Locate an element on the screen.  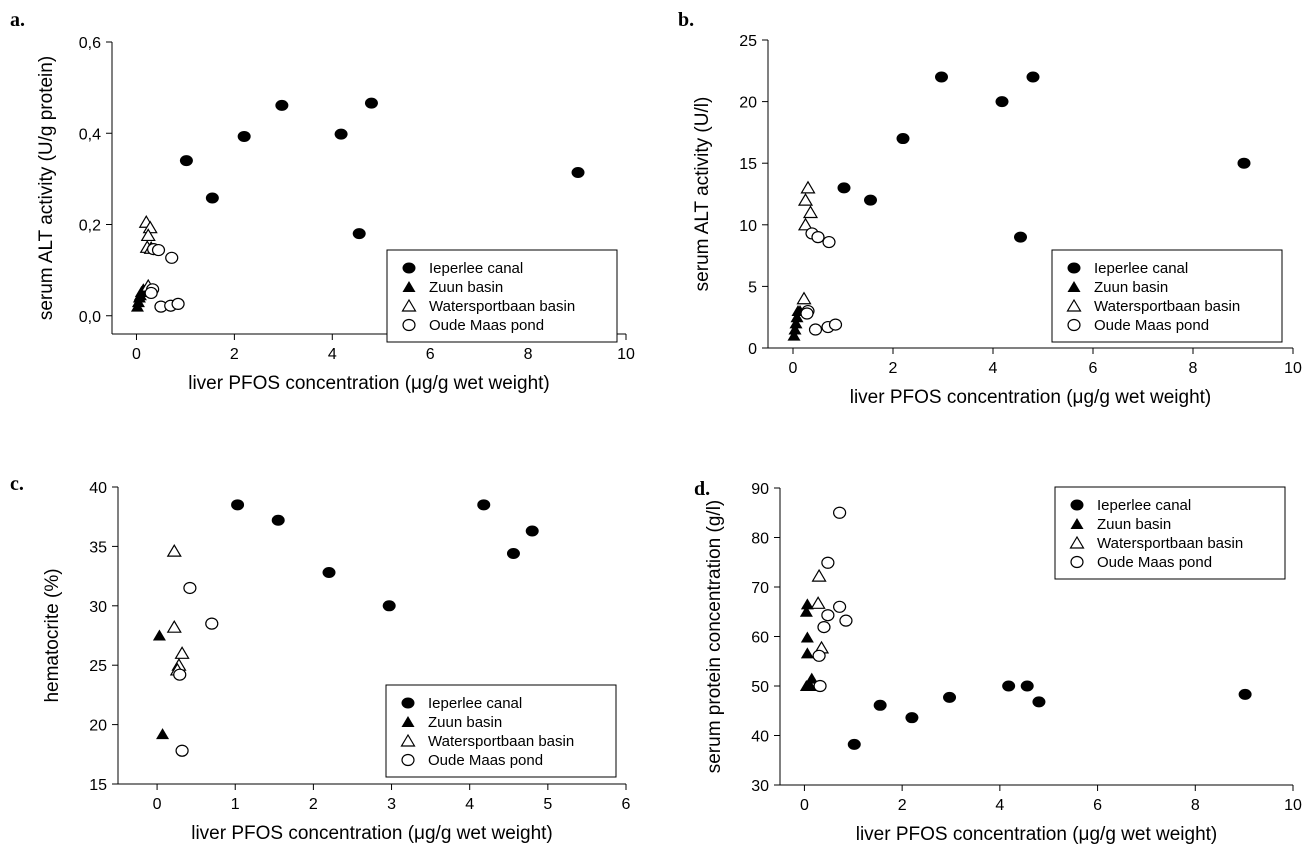
series-oude-maas-pond is located at coordinates (821, 281).